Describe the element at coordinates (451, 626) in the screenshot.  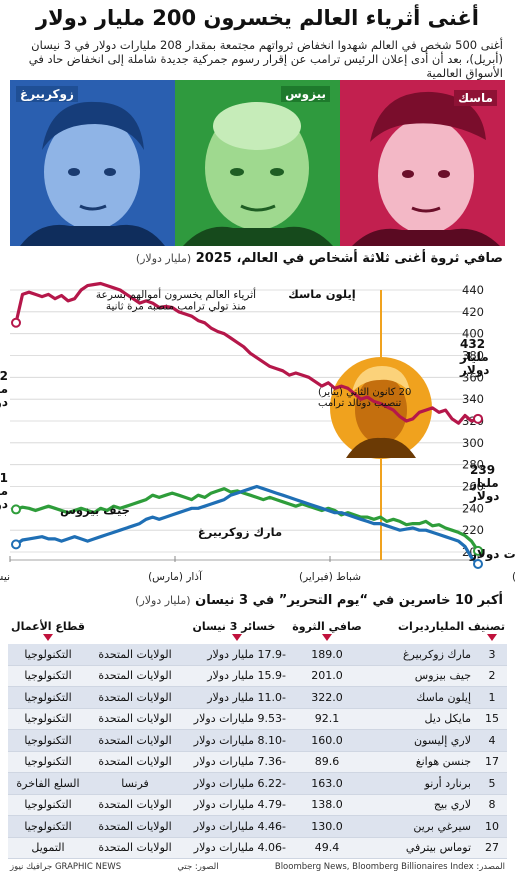
I see `header-rank: تصنيف المليارديرات` at that location.